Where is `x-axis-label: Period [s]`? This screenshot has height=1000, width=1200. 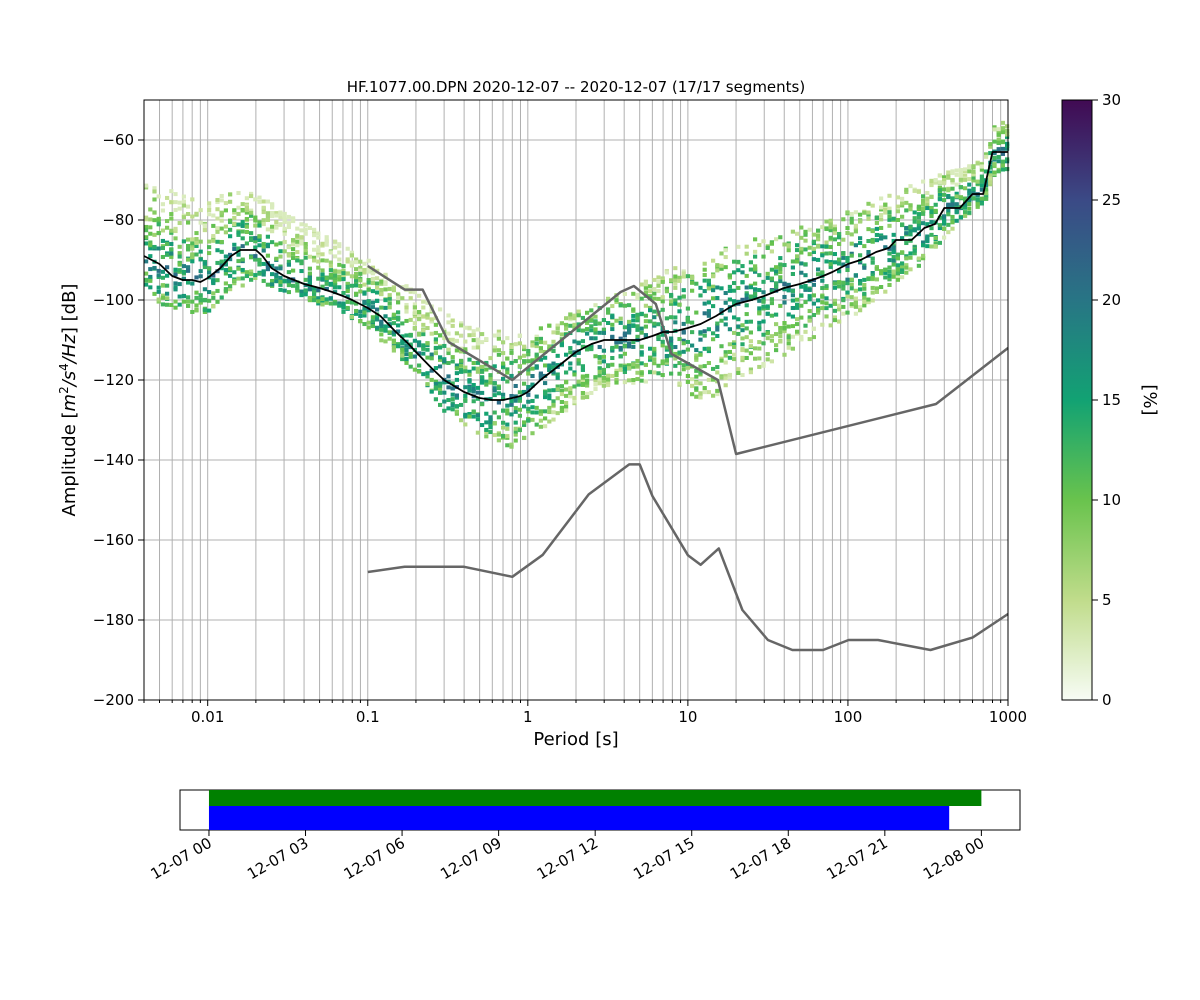 x-axis-label: Period [s] is located at coordinates (575, 739).